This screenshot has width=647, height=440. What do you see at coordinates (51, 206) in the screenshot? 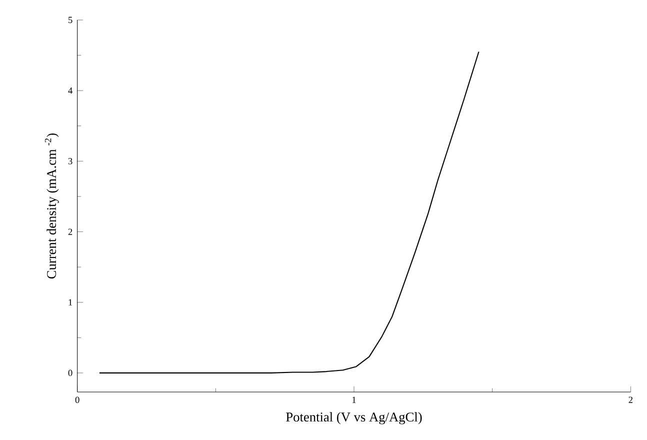
I see `y-axis-title: Current density (mA.cm $^{-2}$)` at bounding box center [51, 206].